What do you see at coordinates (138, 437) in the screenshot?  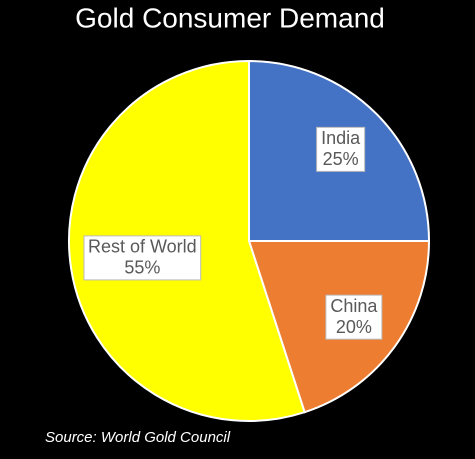 I see `source-note: Source: World Gold Council` at bounding box center [138, 437].